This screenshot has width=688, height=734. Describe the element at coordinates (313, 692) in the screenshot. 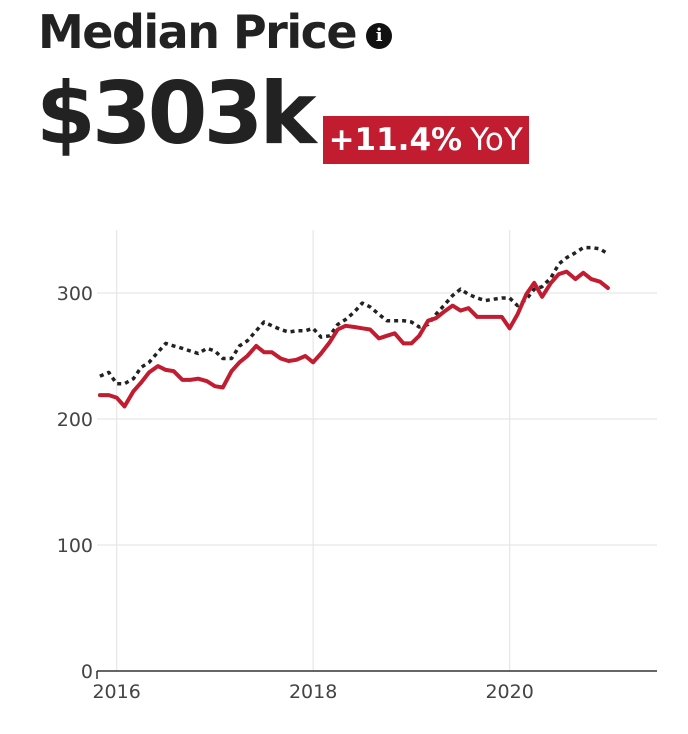

I see `x-tick-label-2018: 2018` at that location.